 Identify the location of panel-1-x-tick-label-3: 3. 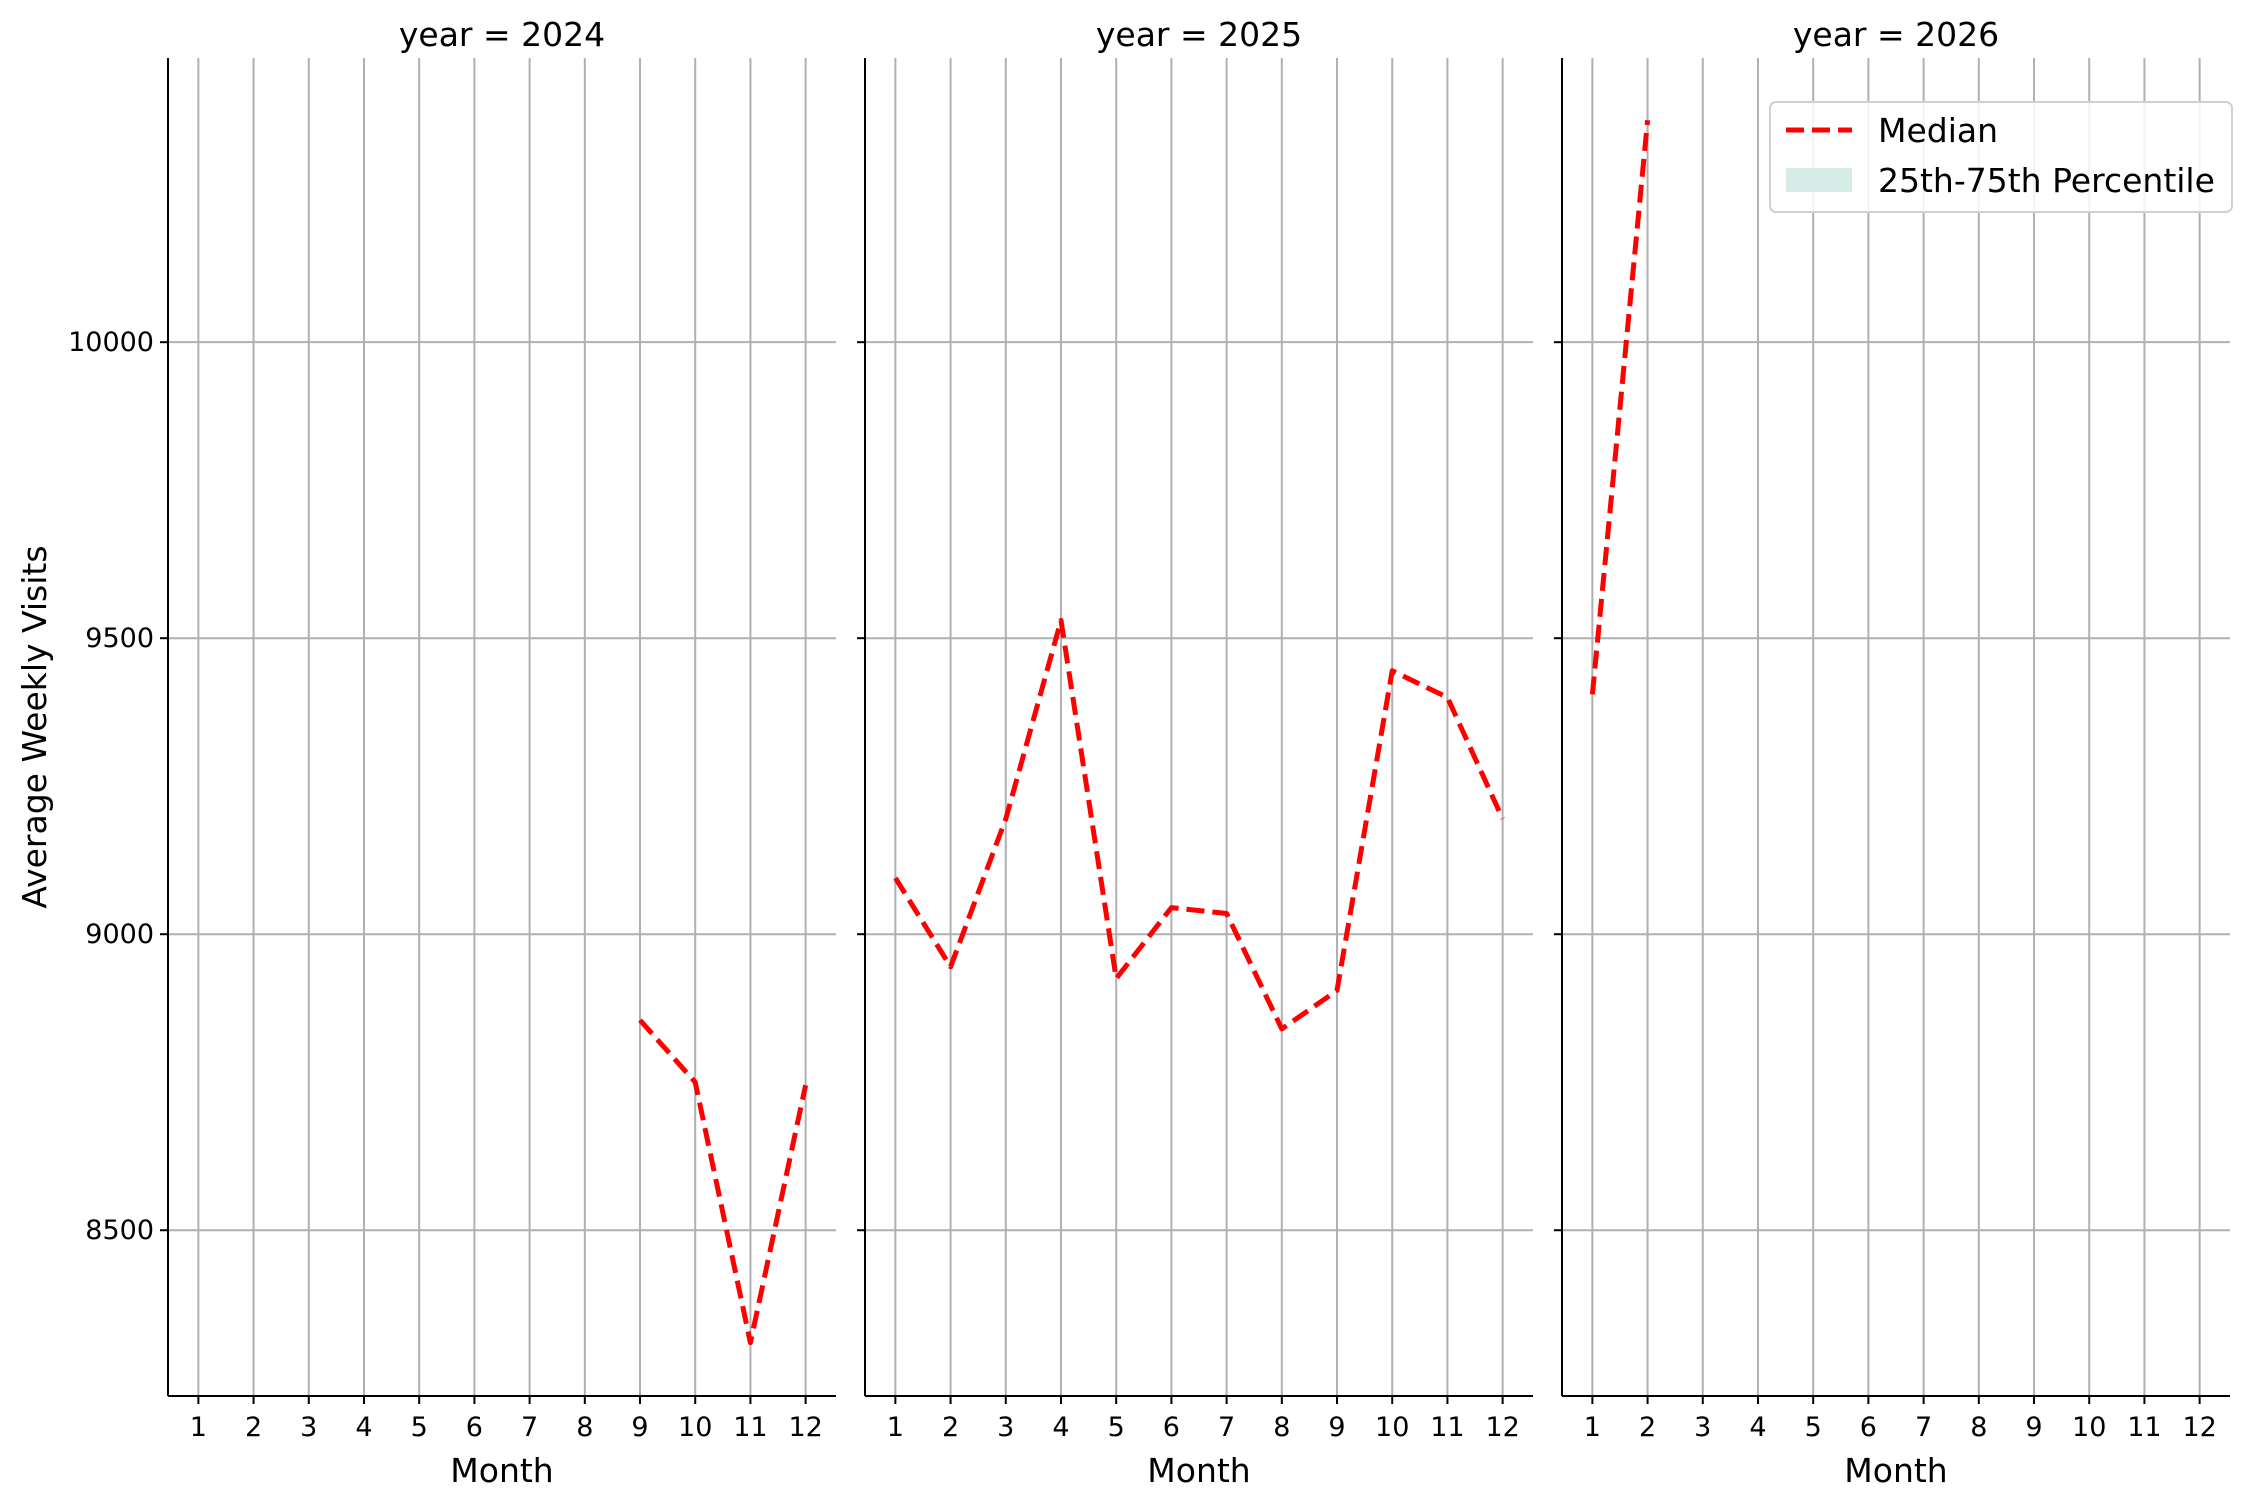
(308, 1427).